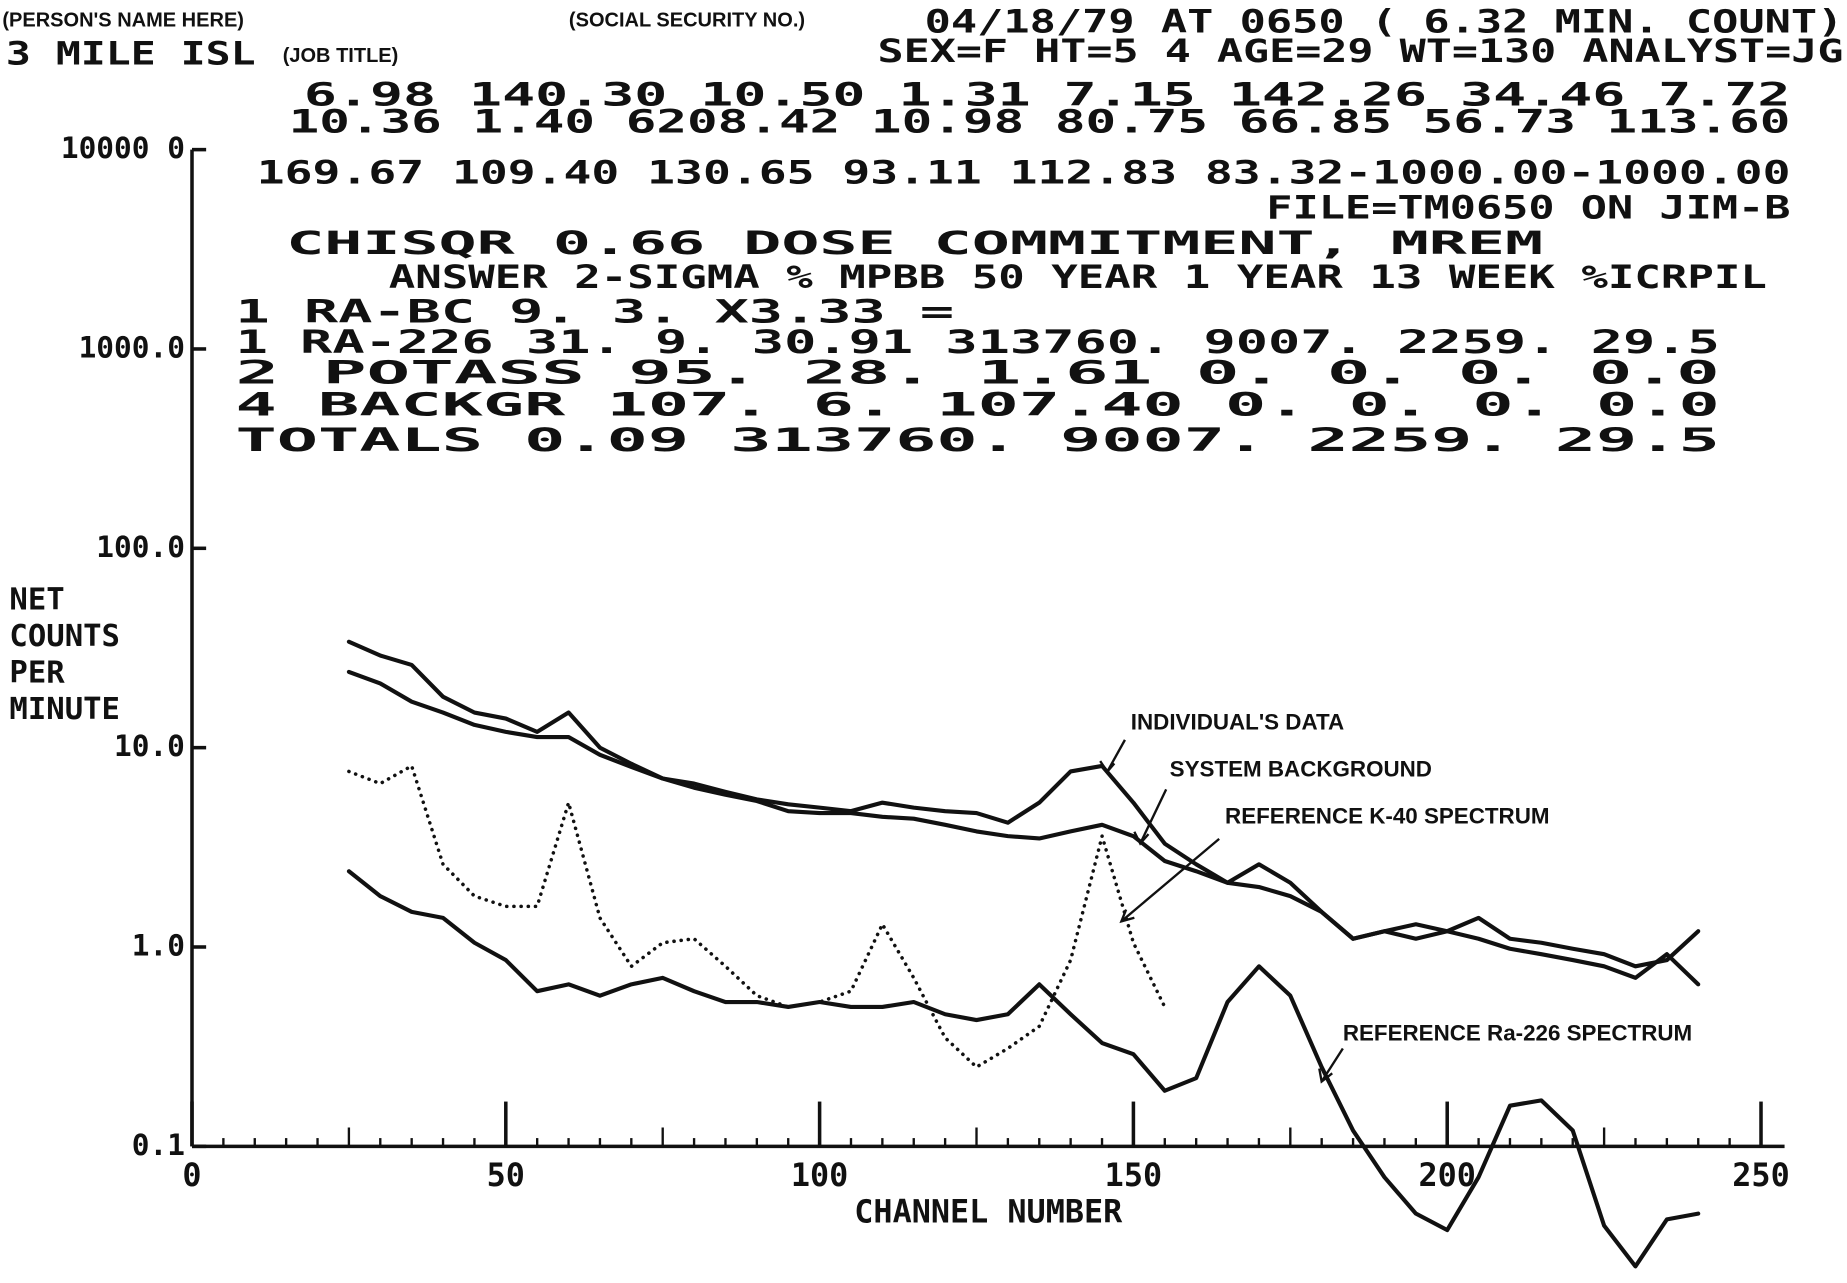 The image size is (1847, 1283). I want to click on y-tick-label: 10.0, so click(149, 746).